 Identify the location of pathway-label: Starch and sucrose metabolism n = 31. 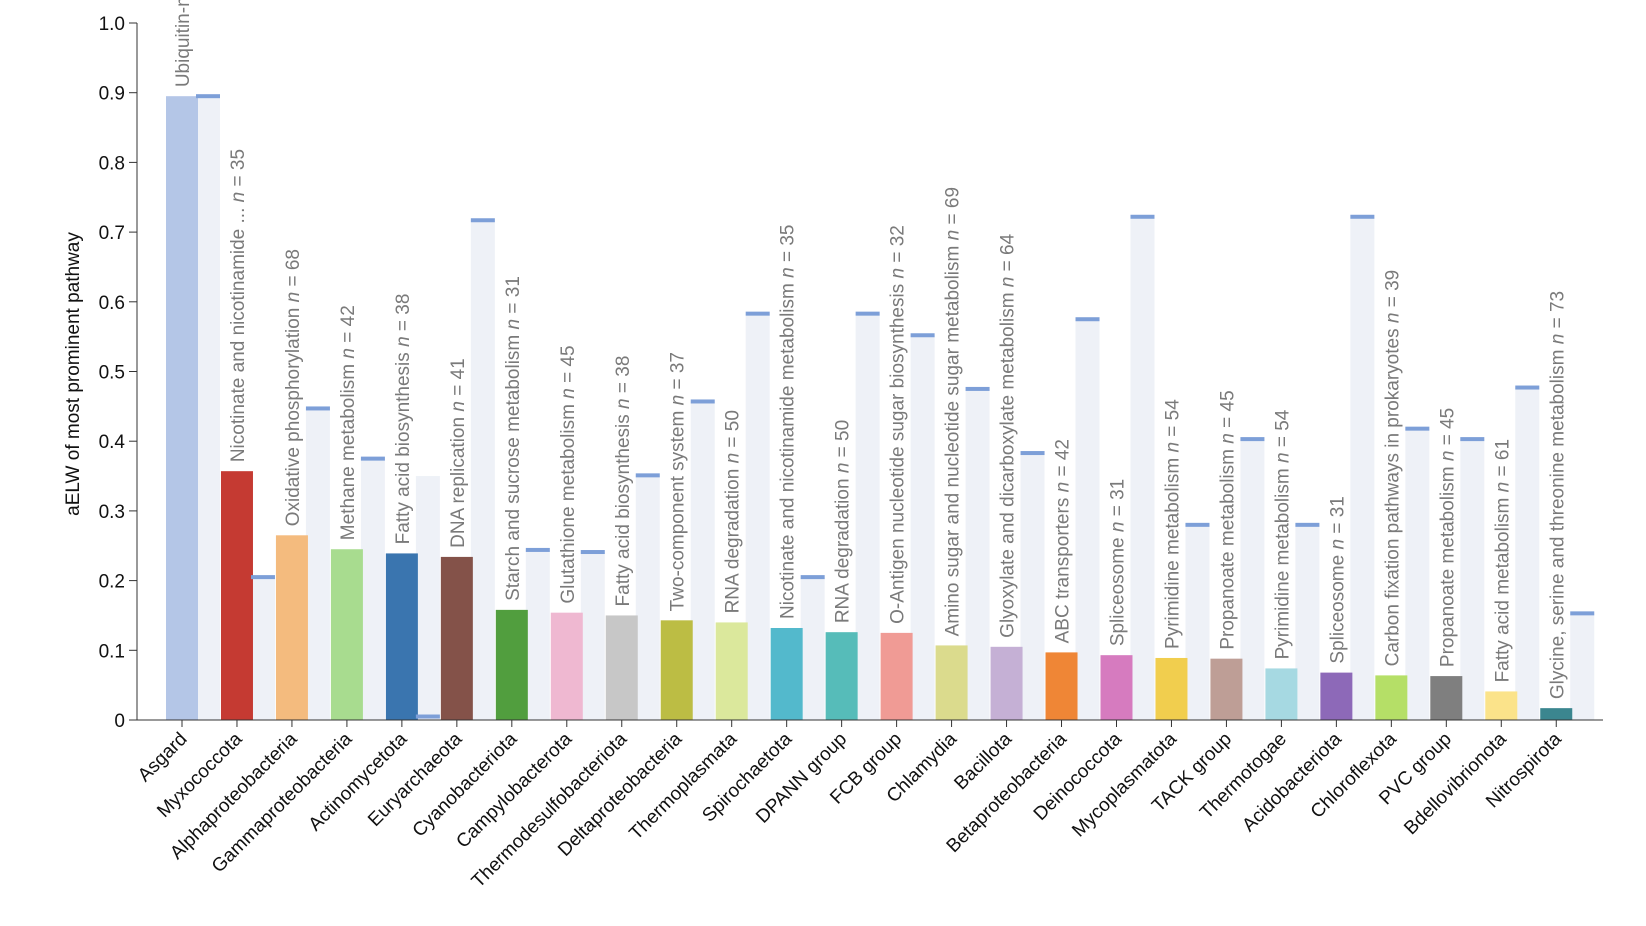
(513, 438).